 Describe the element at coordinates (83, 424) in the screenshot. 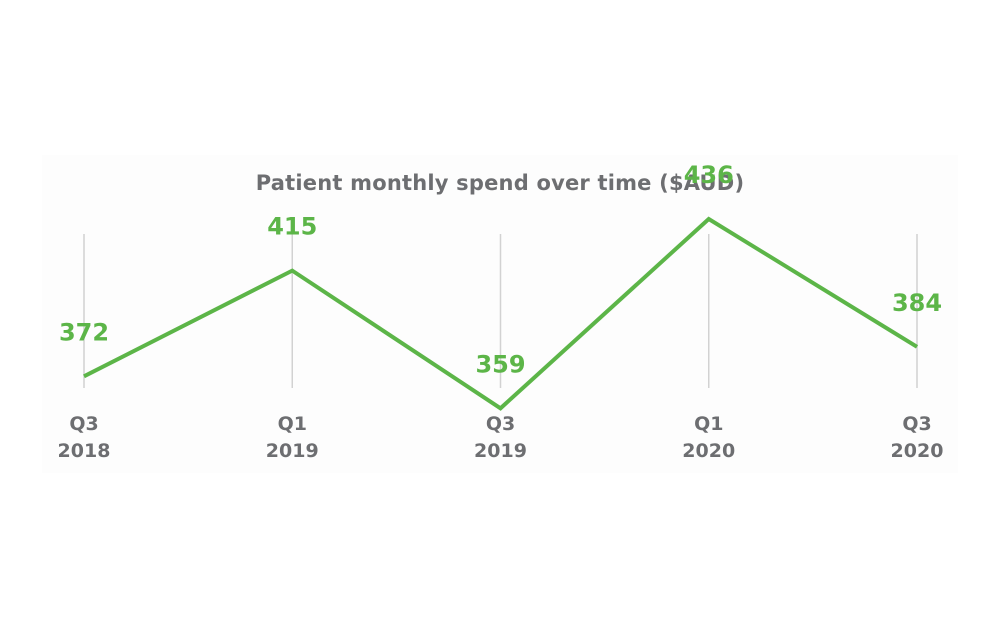

I see `x-tick-quarter-0: Q3` at that location.